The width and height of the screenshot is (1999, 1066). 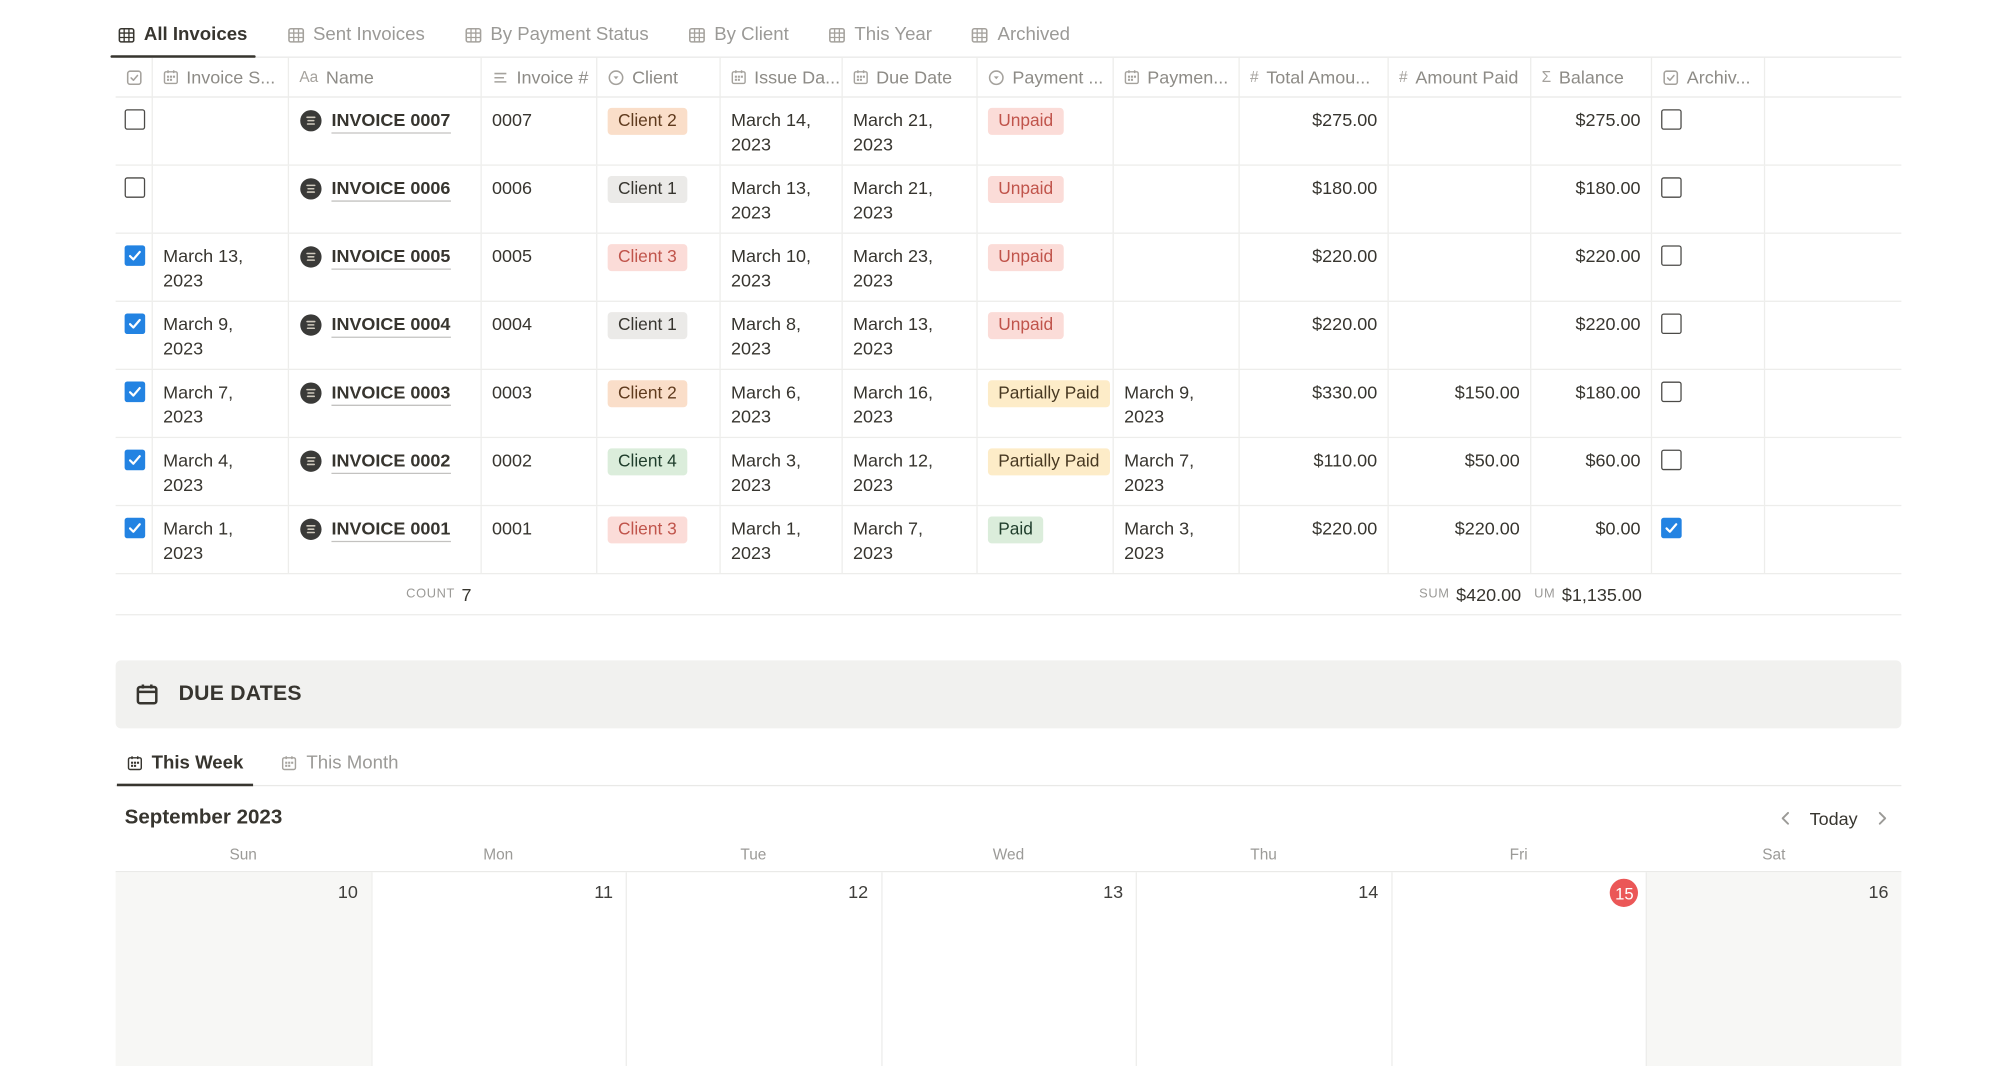 I want to click on payment-date-cell: March 9, 2023, so click(x=1177, y=403).